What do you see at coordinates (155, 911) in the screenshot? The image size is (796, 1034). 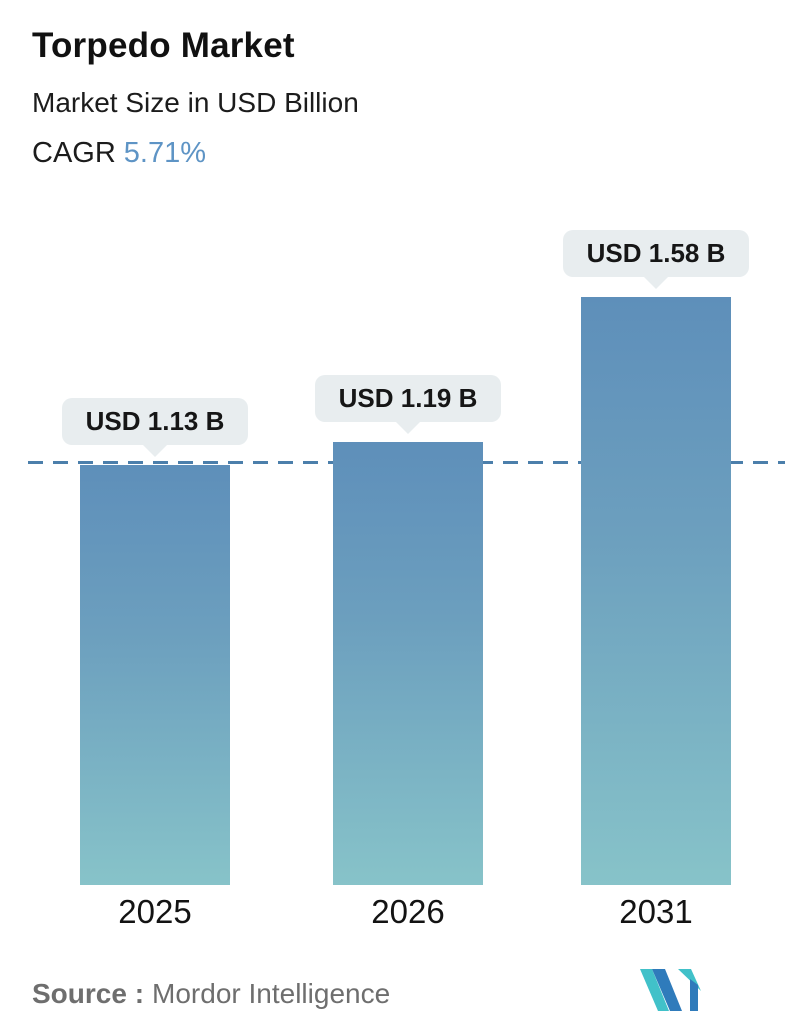 I see `x-axis-label-2025: 2025` at bounding box center [155, 911].